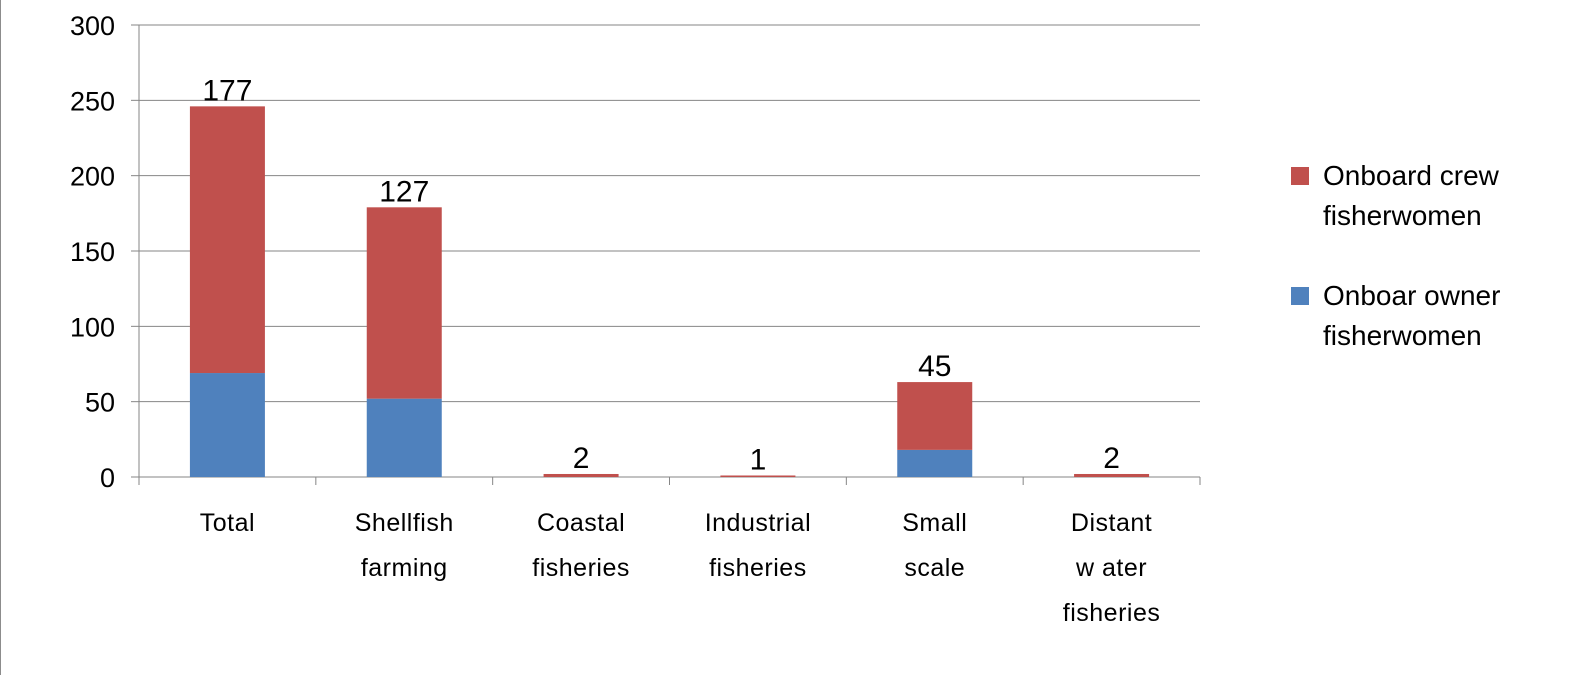 Image resolution: width=1576 pixels, height=675 pixels. What do you see at coordinates (581, 523) in the screenshot?
I see `x-category-label: Coastal` at bounding box center [581, 523].